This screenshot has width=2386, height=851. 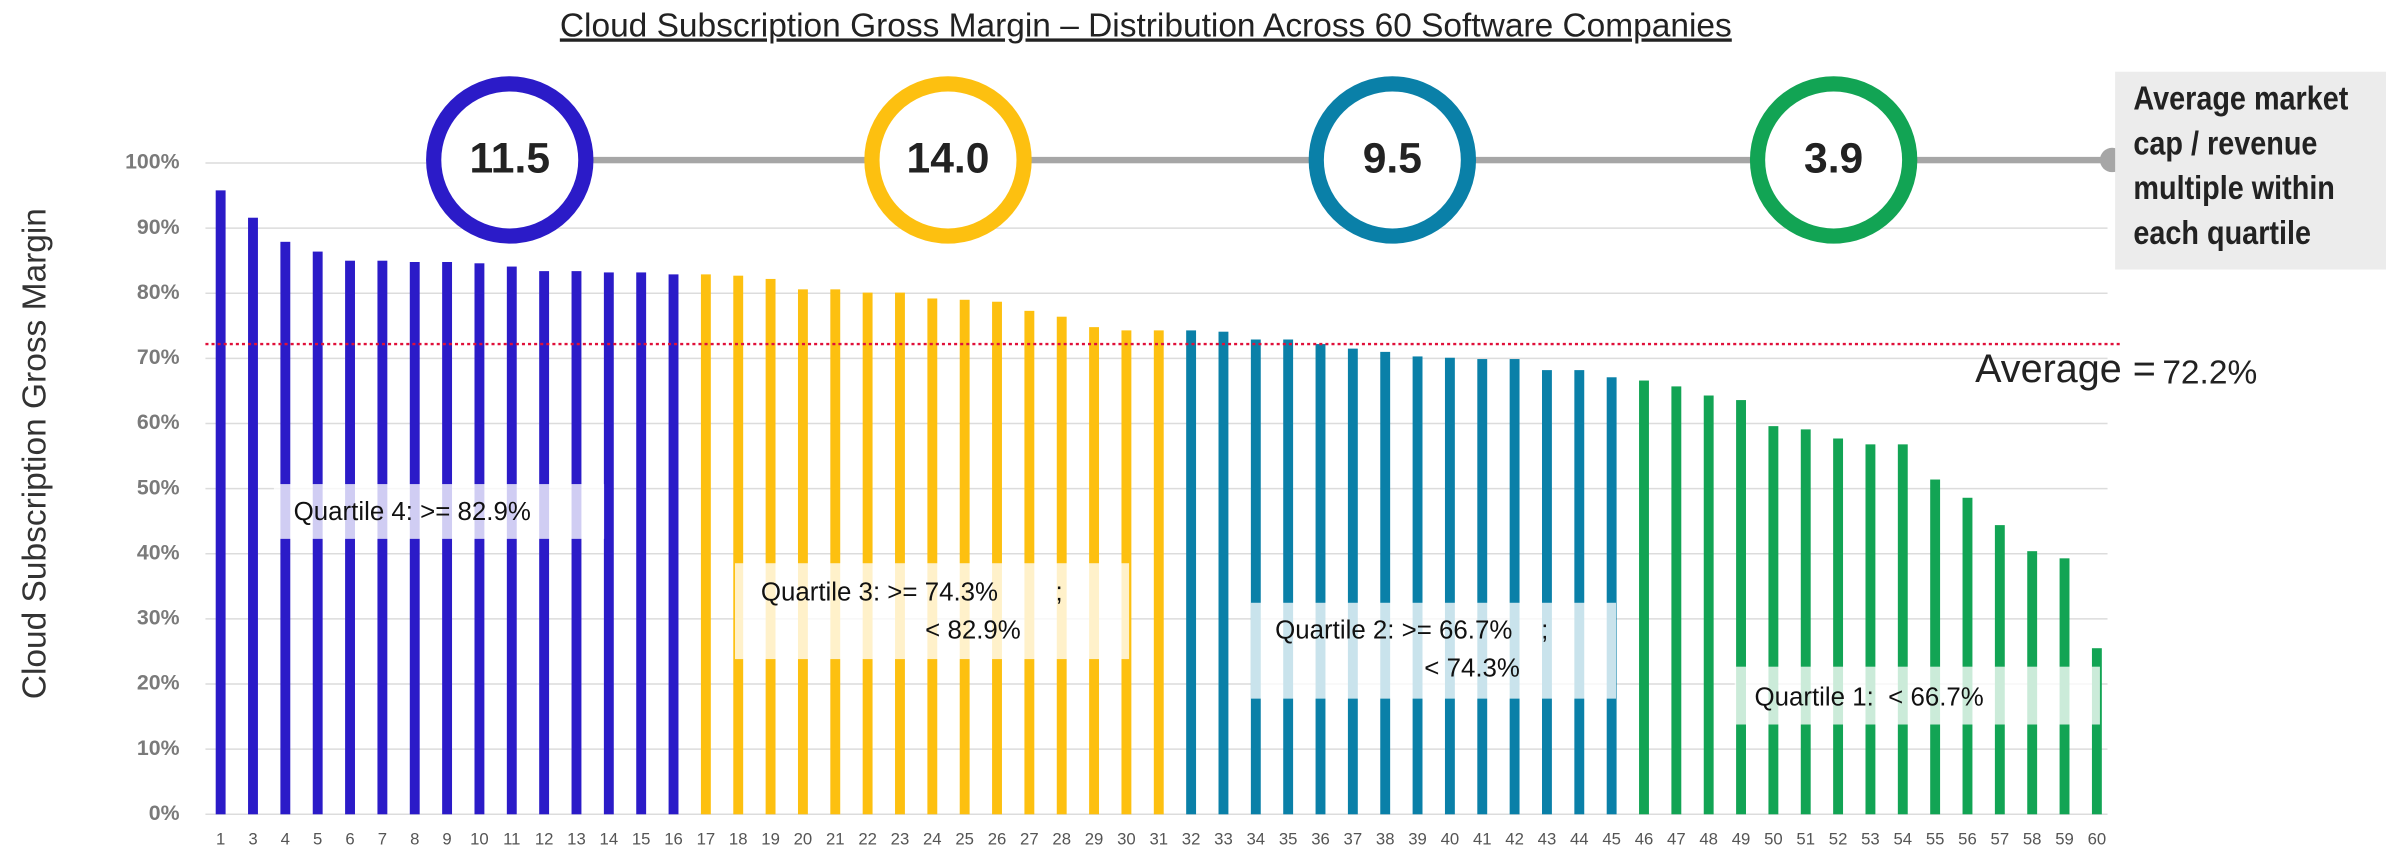 What do you see at coordinates (609, 839) in the screenshot?
I see `x-tick-label: 14` at bounding box center [609, 839].